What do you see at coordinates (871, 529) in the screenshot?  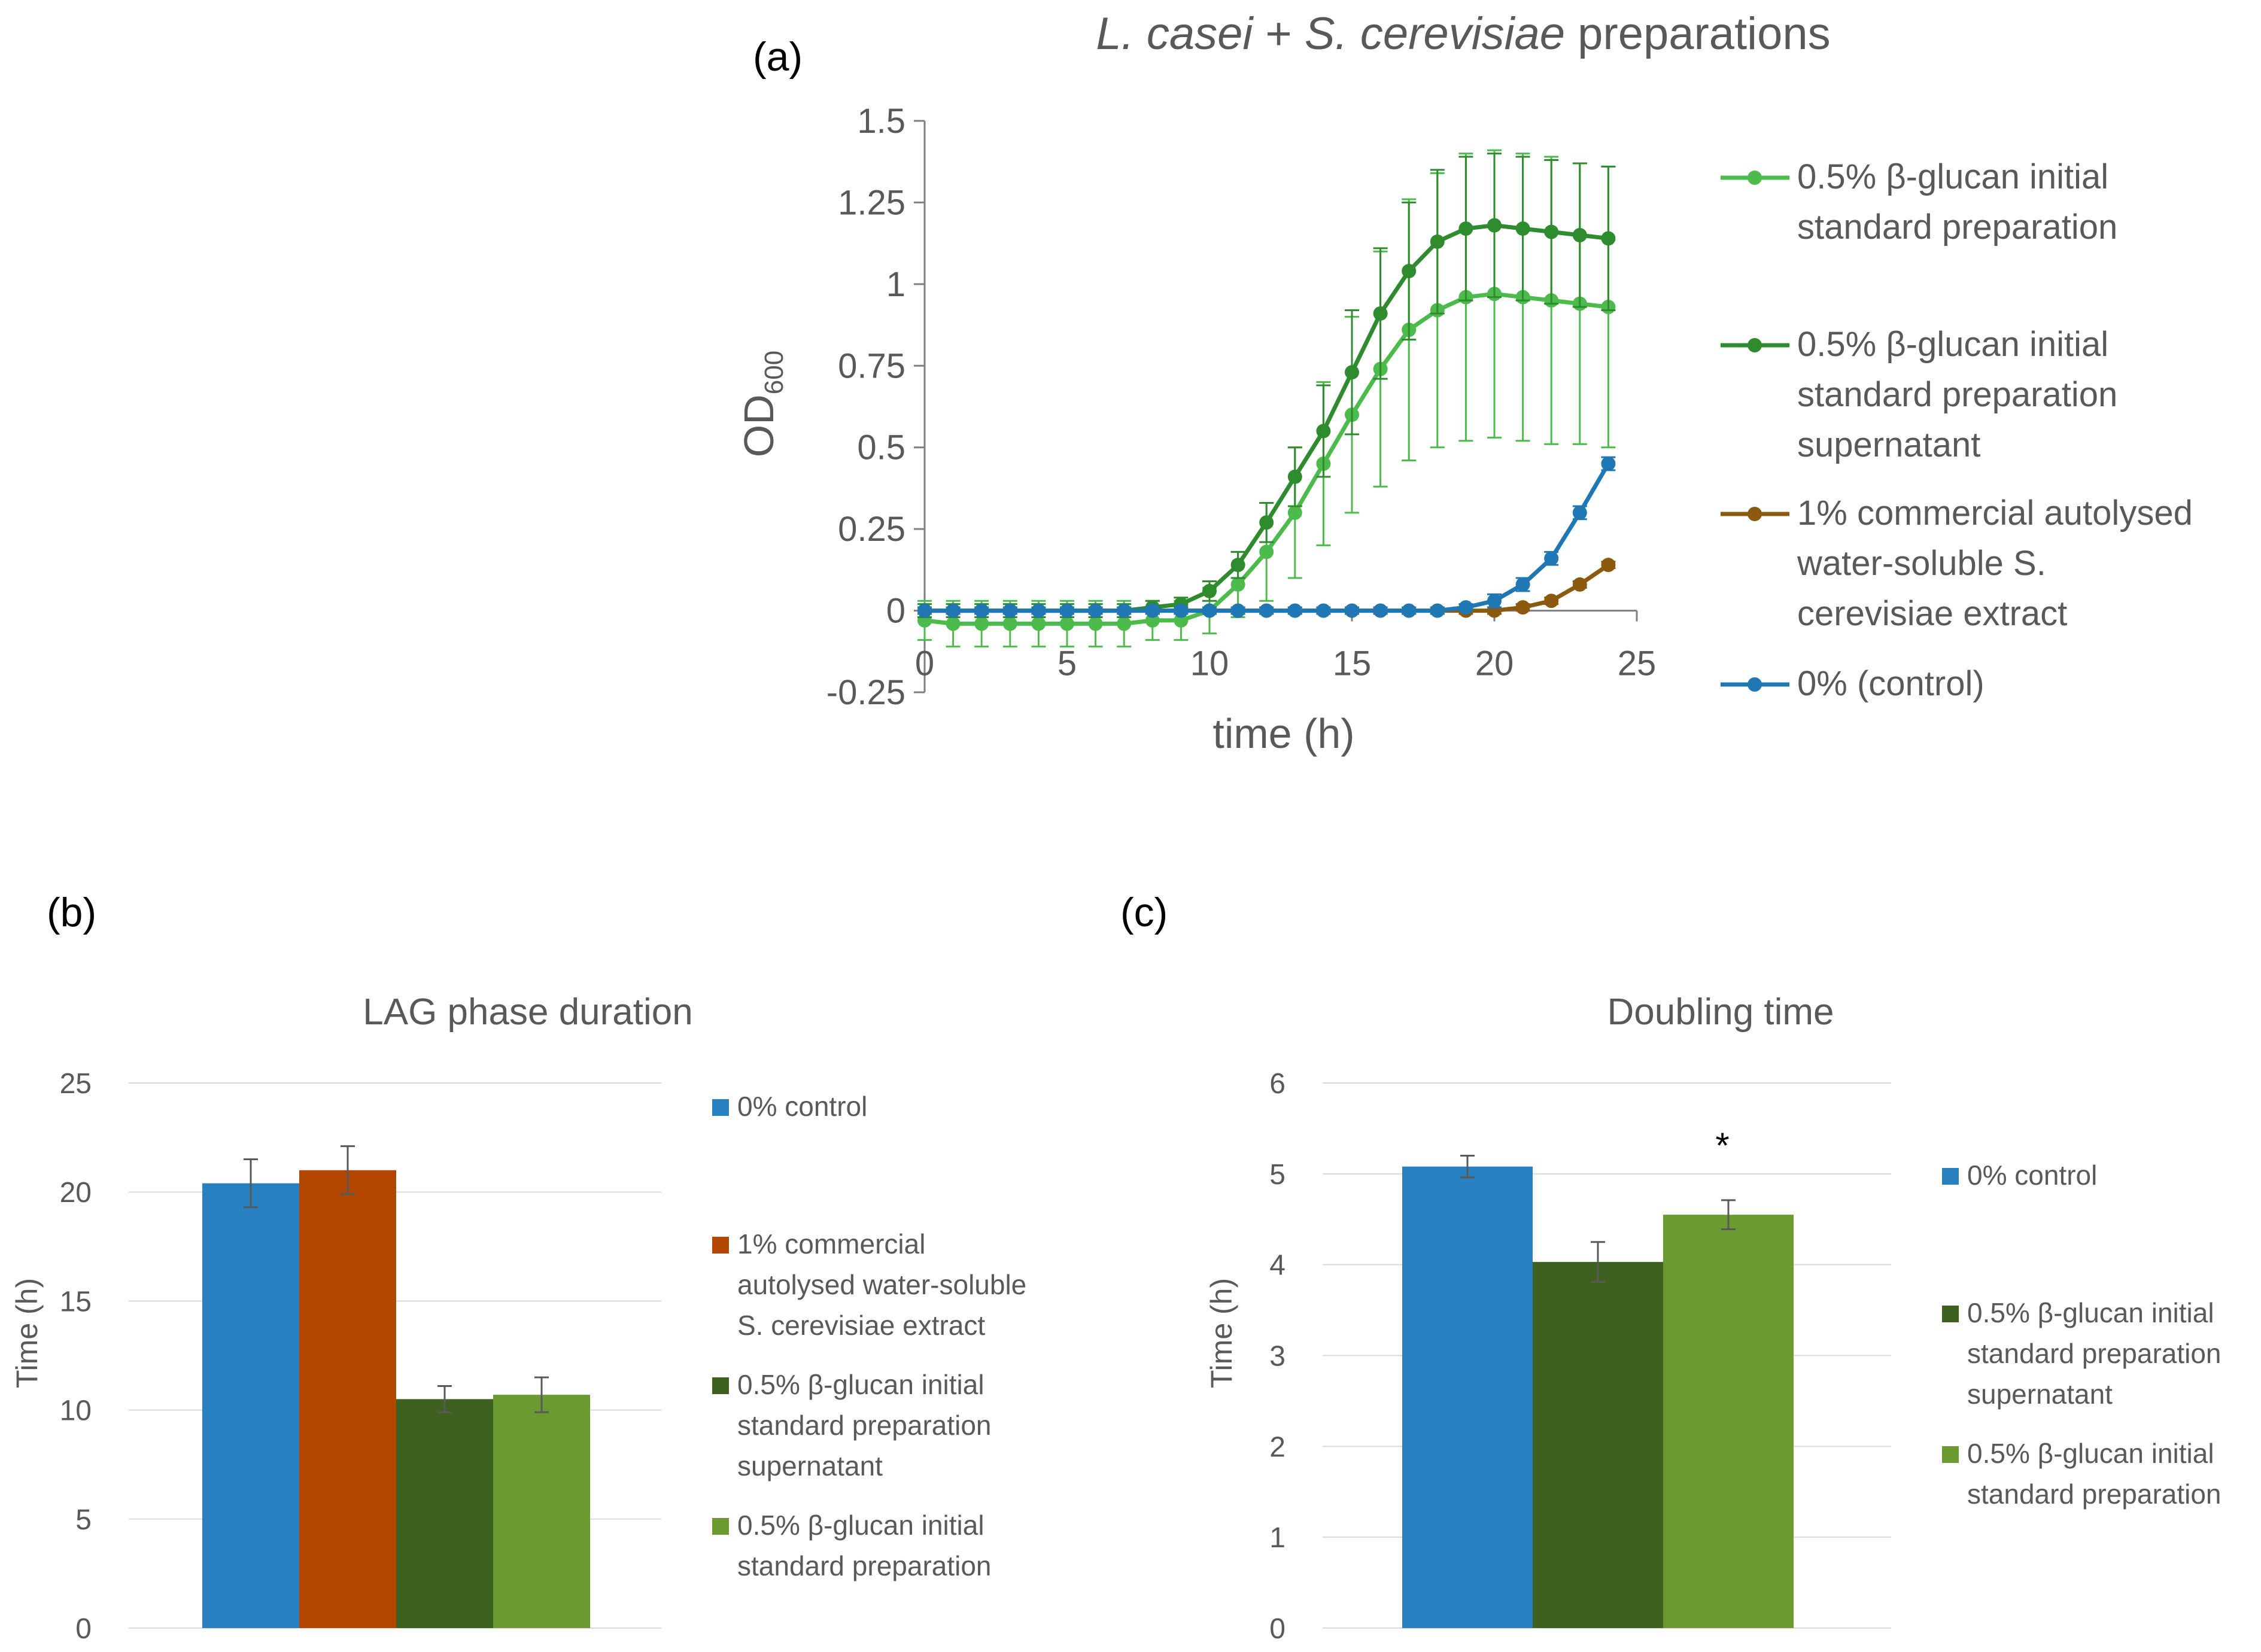 I see `y-tick-label: 0.25` at bounding box center [871, 529].